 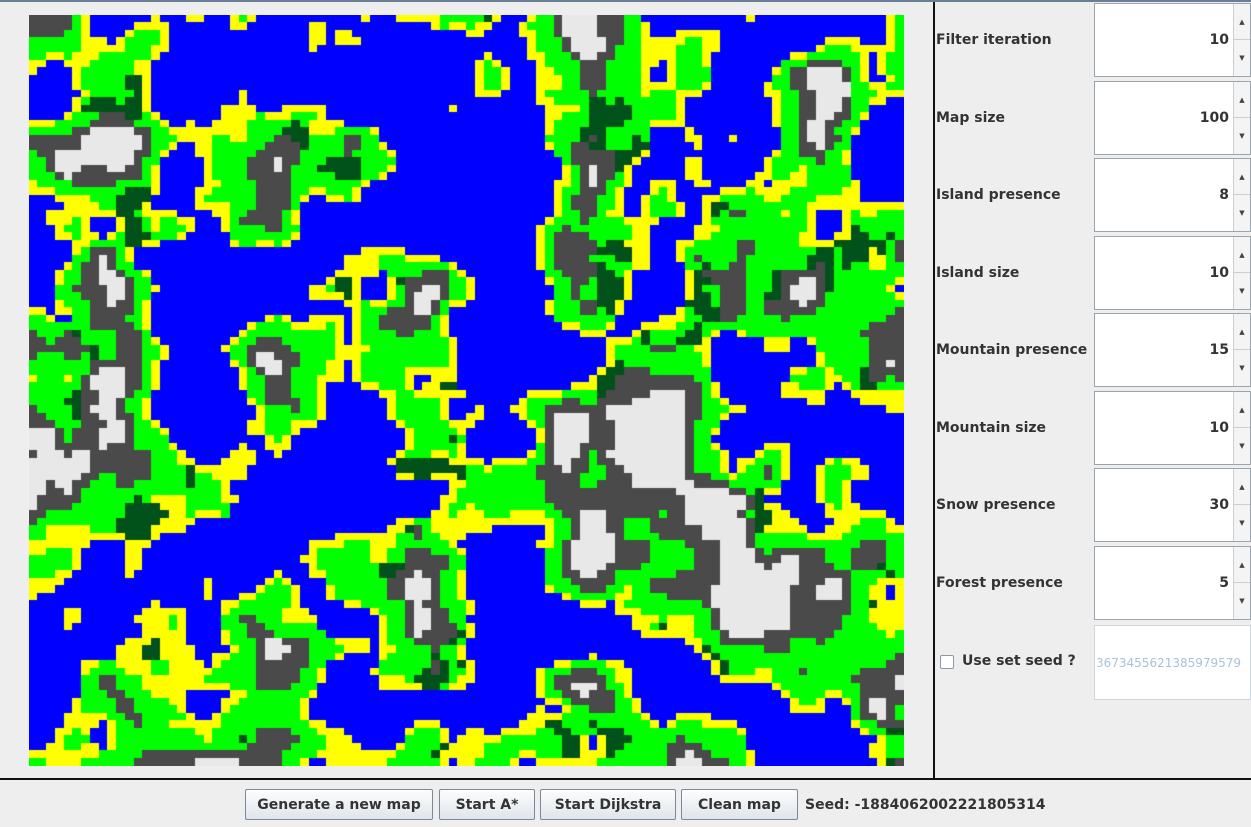 I want to click on map-size-spinner: 100 ▲ ▼, so click(x=1172, y=118).